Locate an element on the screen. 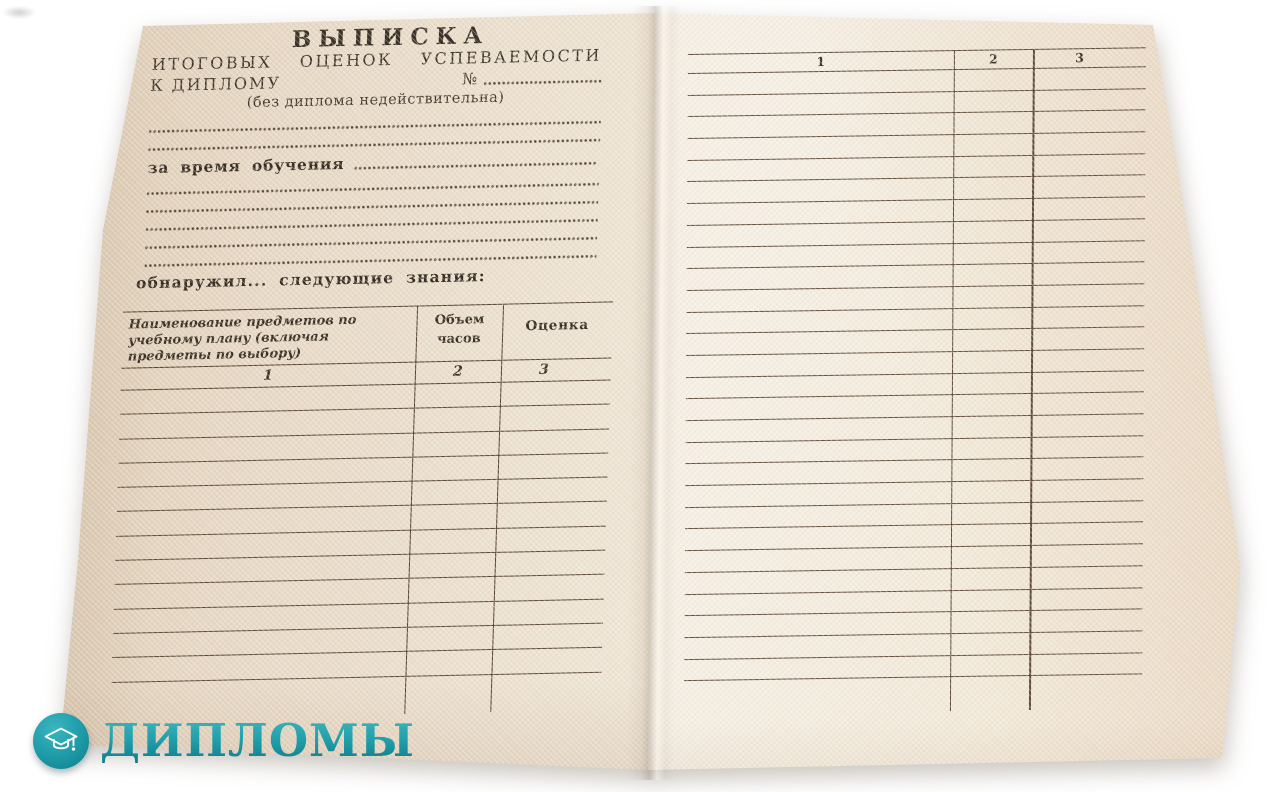 This screenshot has height=792, width=1280. dotted-lines-group-bottom is located at coordinates (371, 225).